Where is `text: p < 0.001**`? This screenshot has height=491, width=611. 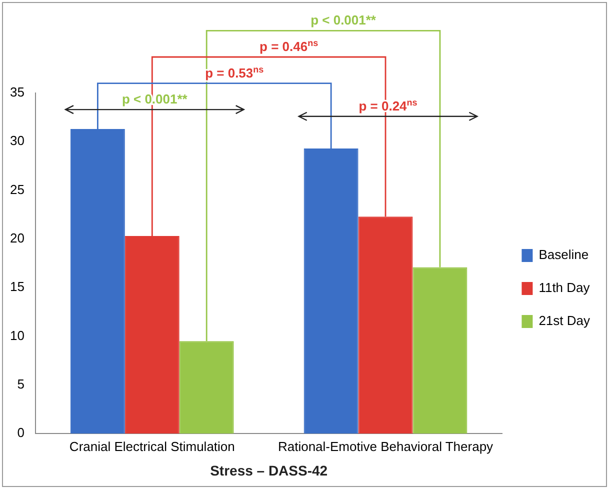
text: p < 0.001** is located at coordinates (343, 20).